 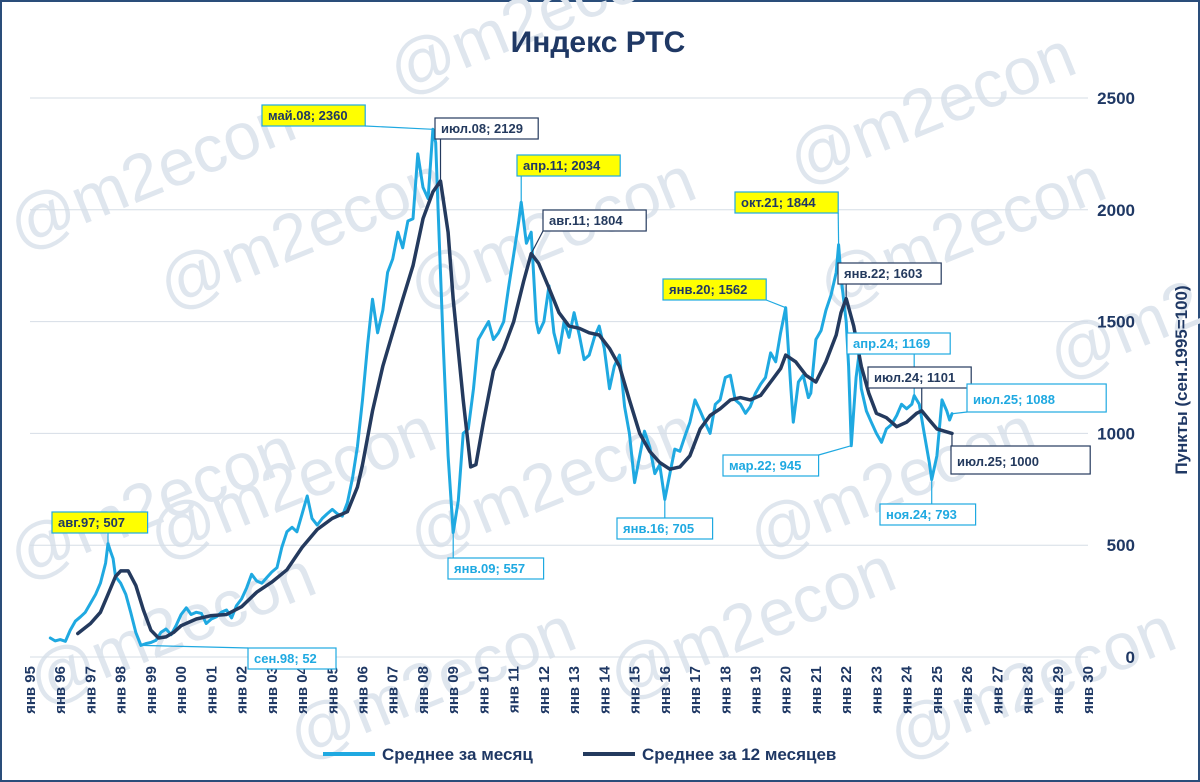 I want to click on annotation: янв.22; 1603, so click(x=889, y=280).